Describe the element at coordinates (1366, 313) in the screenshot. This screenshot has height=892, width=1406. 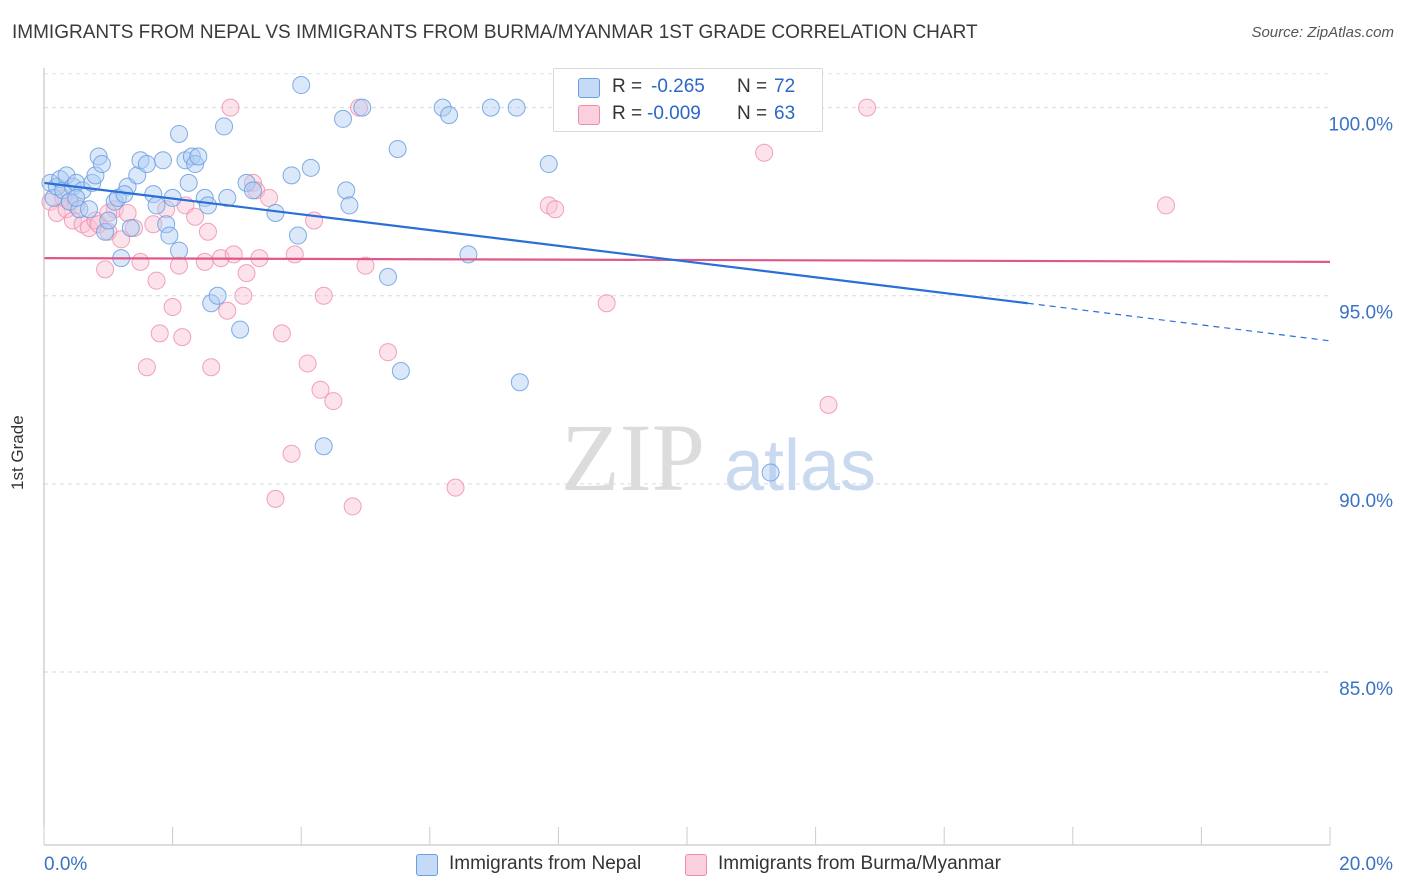
I see `y-tick-label: 95.0%` at that location.